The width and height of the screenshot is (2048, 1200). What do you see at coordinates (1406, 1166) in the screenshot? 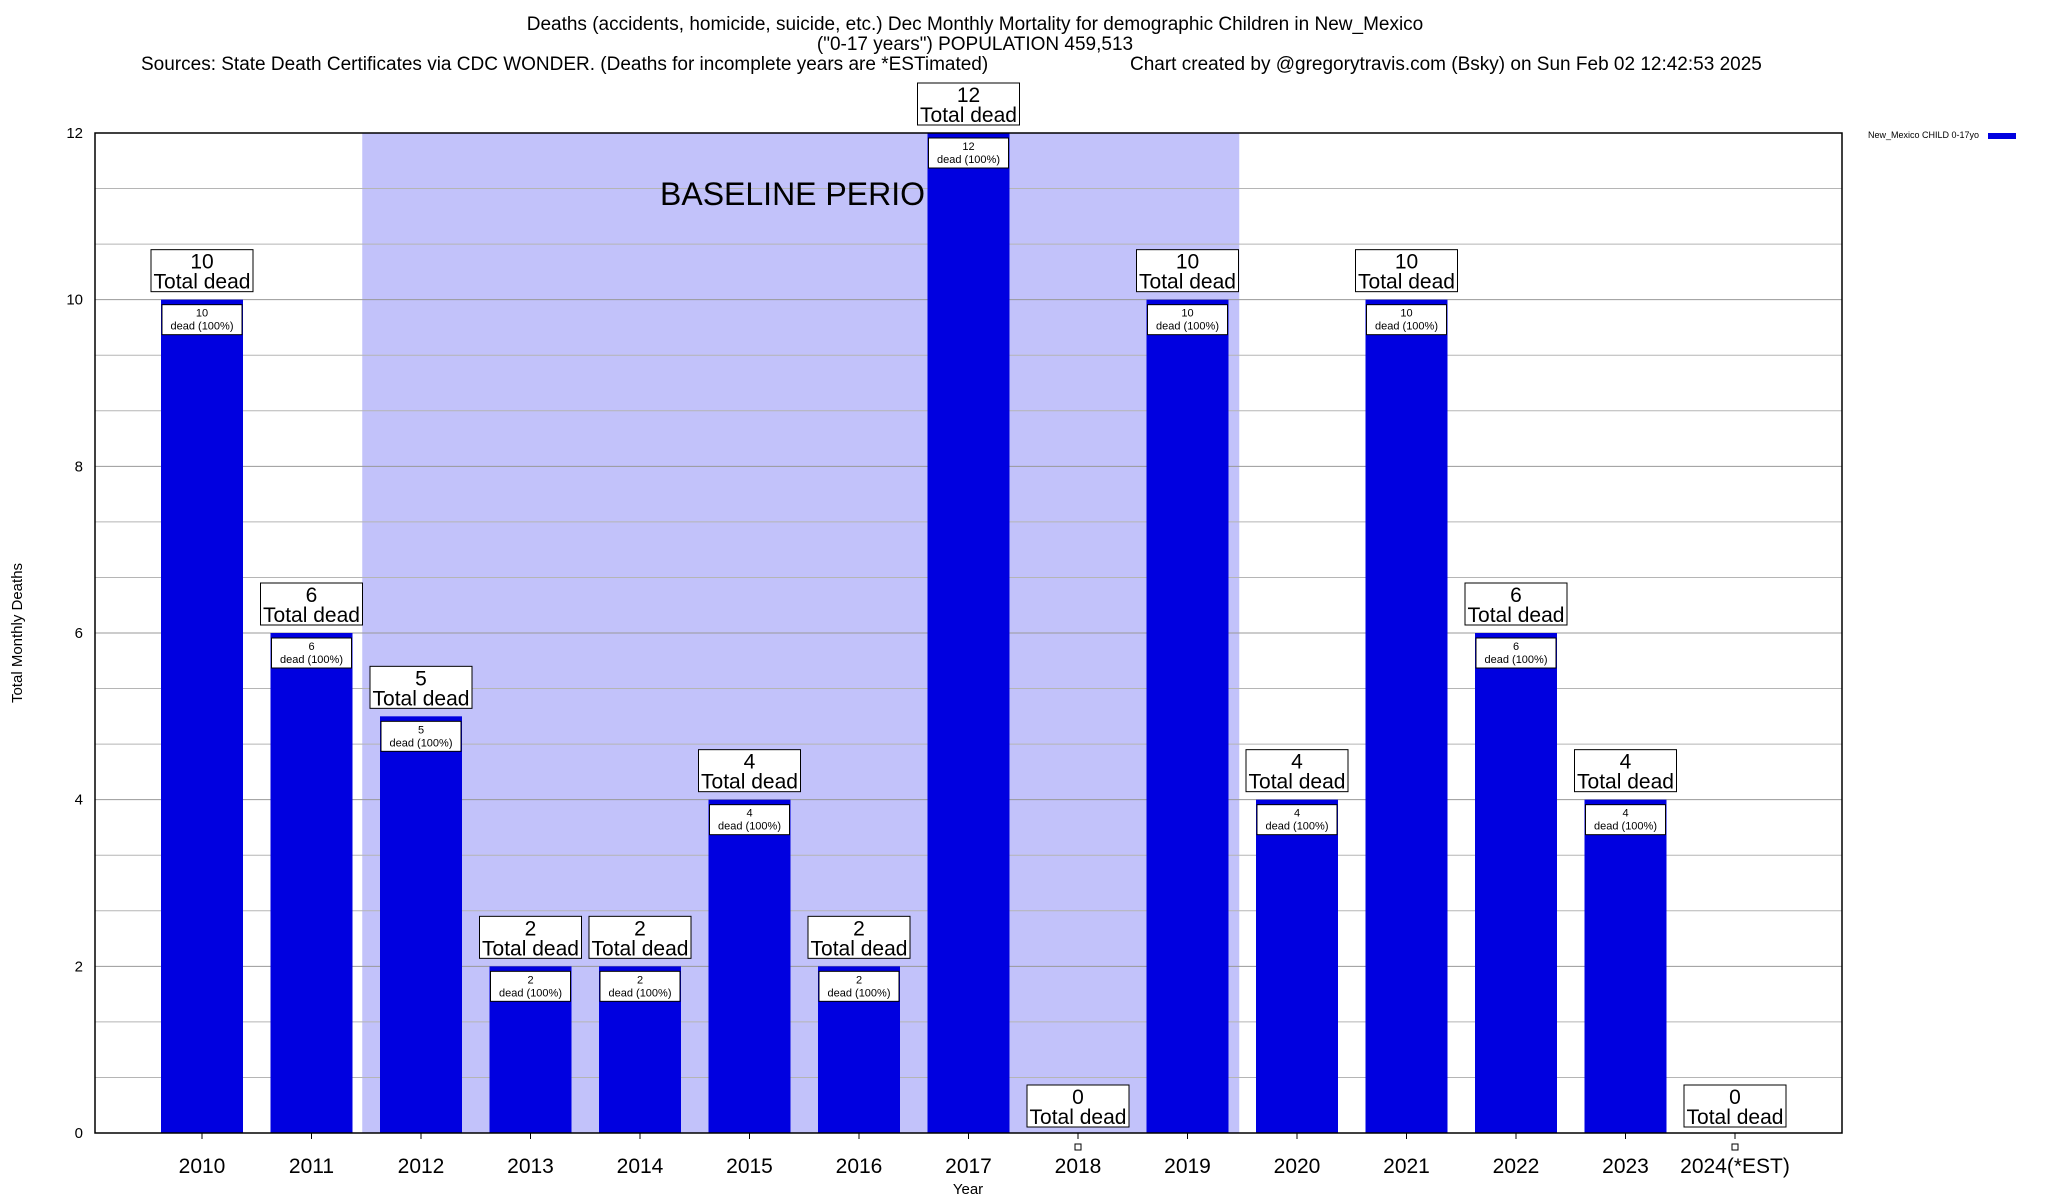
I see `x-tick-label: 2021` at bounding box center [1406, 1166].